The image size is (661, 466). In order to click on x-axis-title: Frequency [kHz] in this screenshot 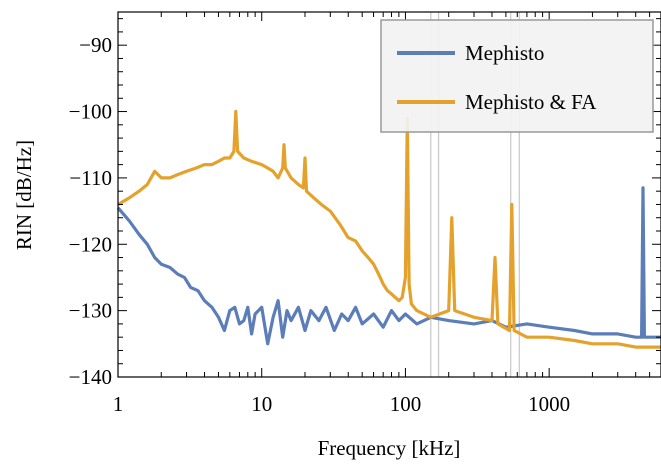, I will do `click(389, 448)`.